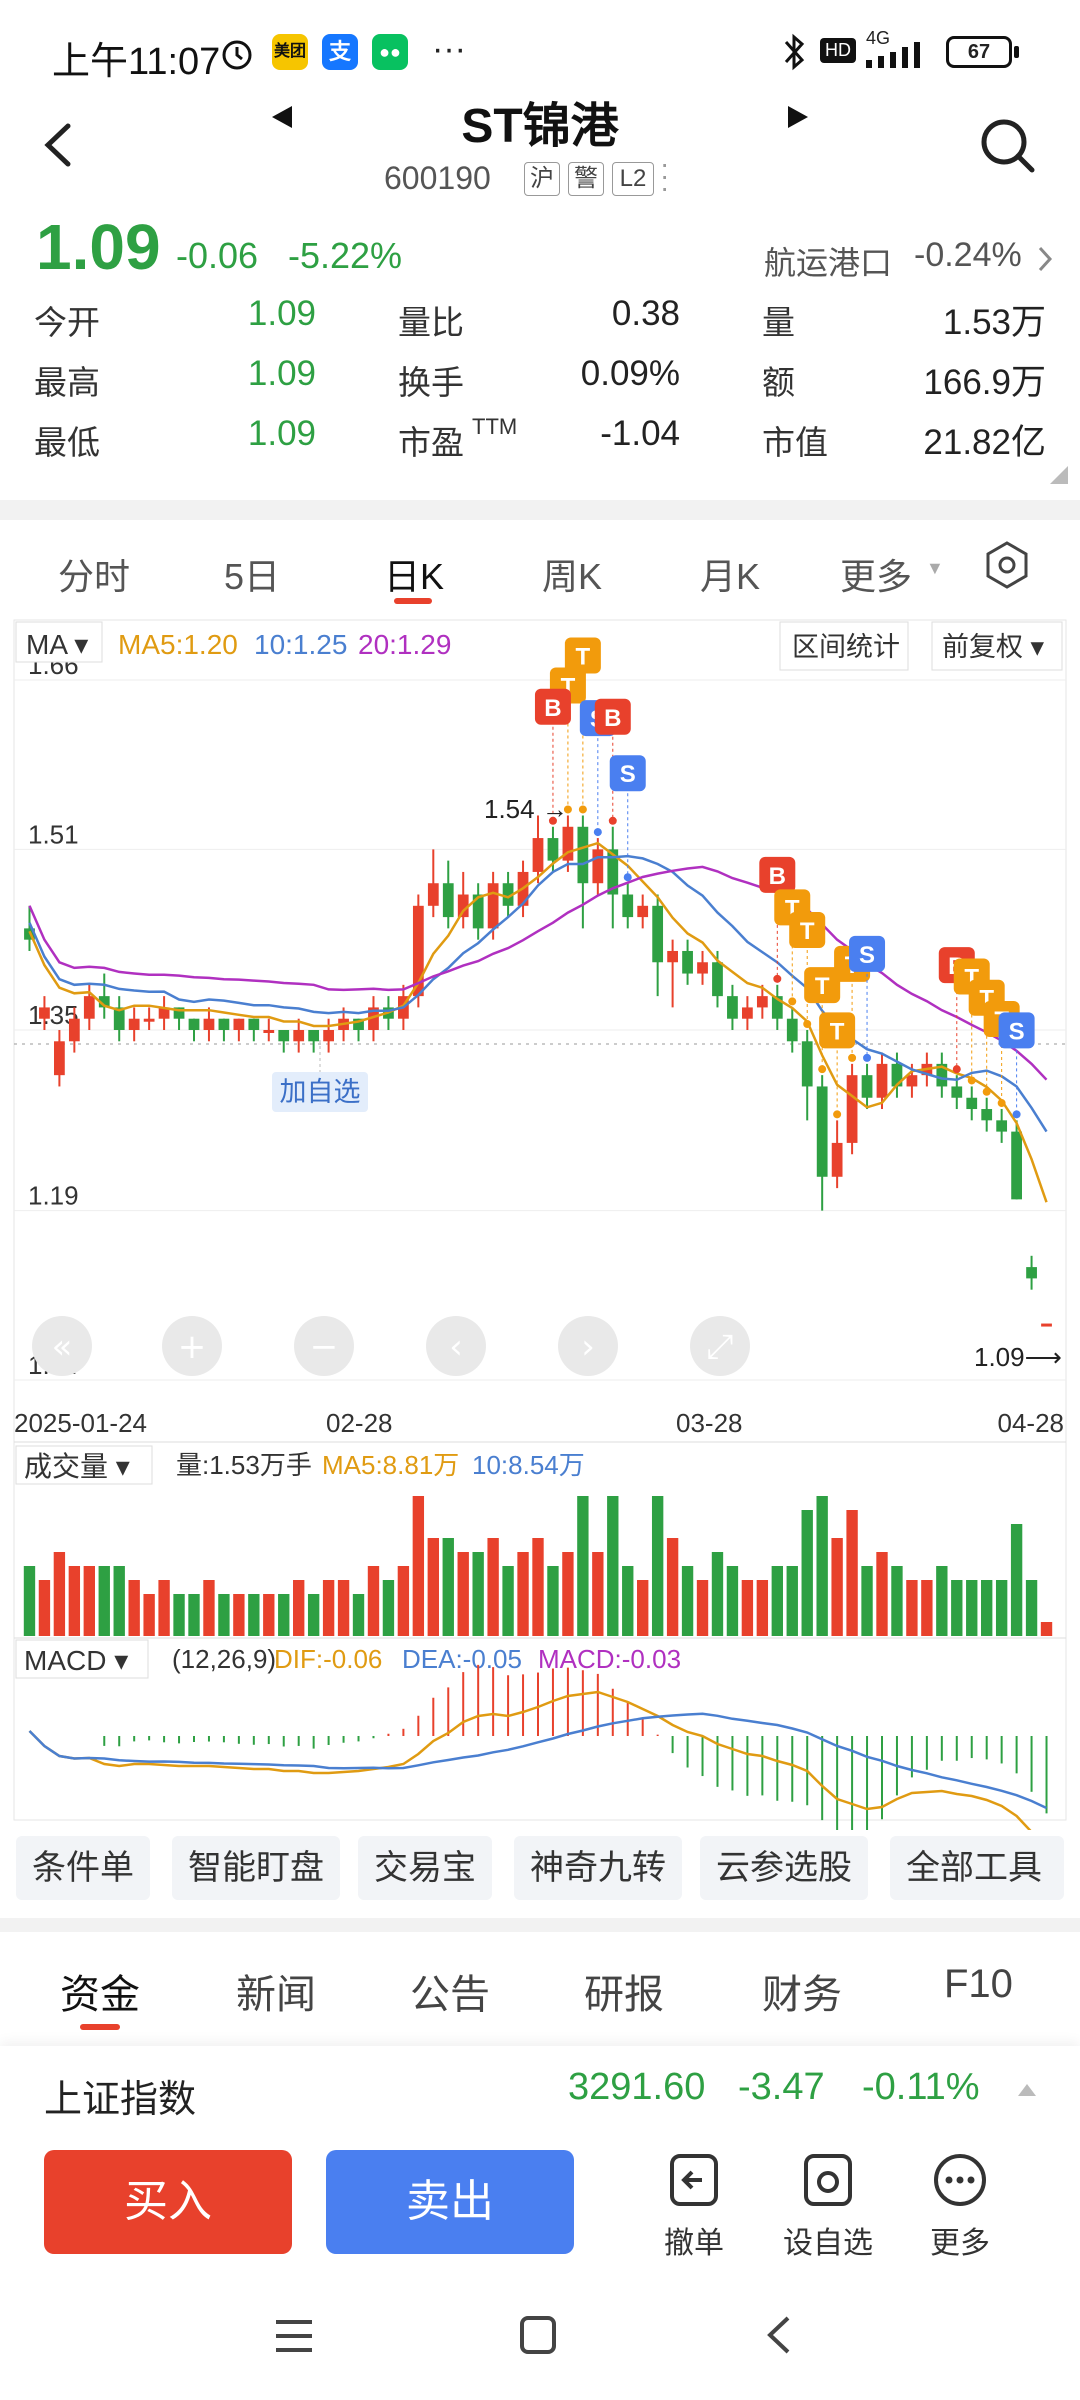 The height and width of the screenshot is (2400, 1080). What do you see at coordinates (582, 655) in the screenshot?
I see `signal-badge` at bounding box center [582, 655].